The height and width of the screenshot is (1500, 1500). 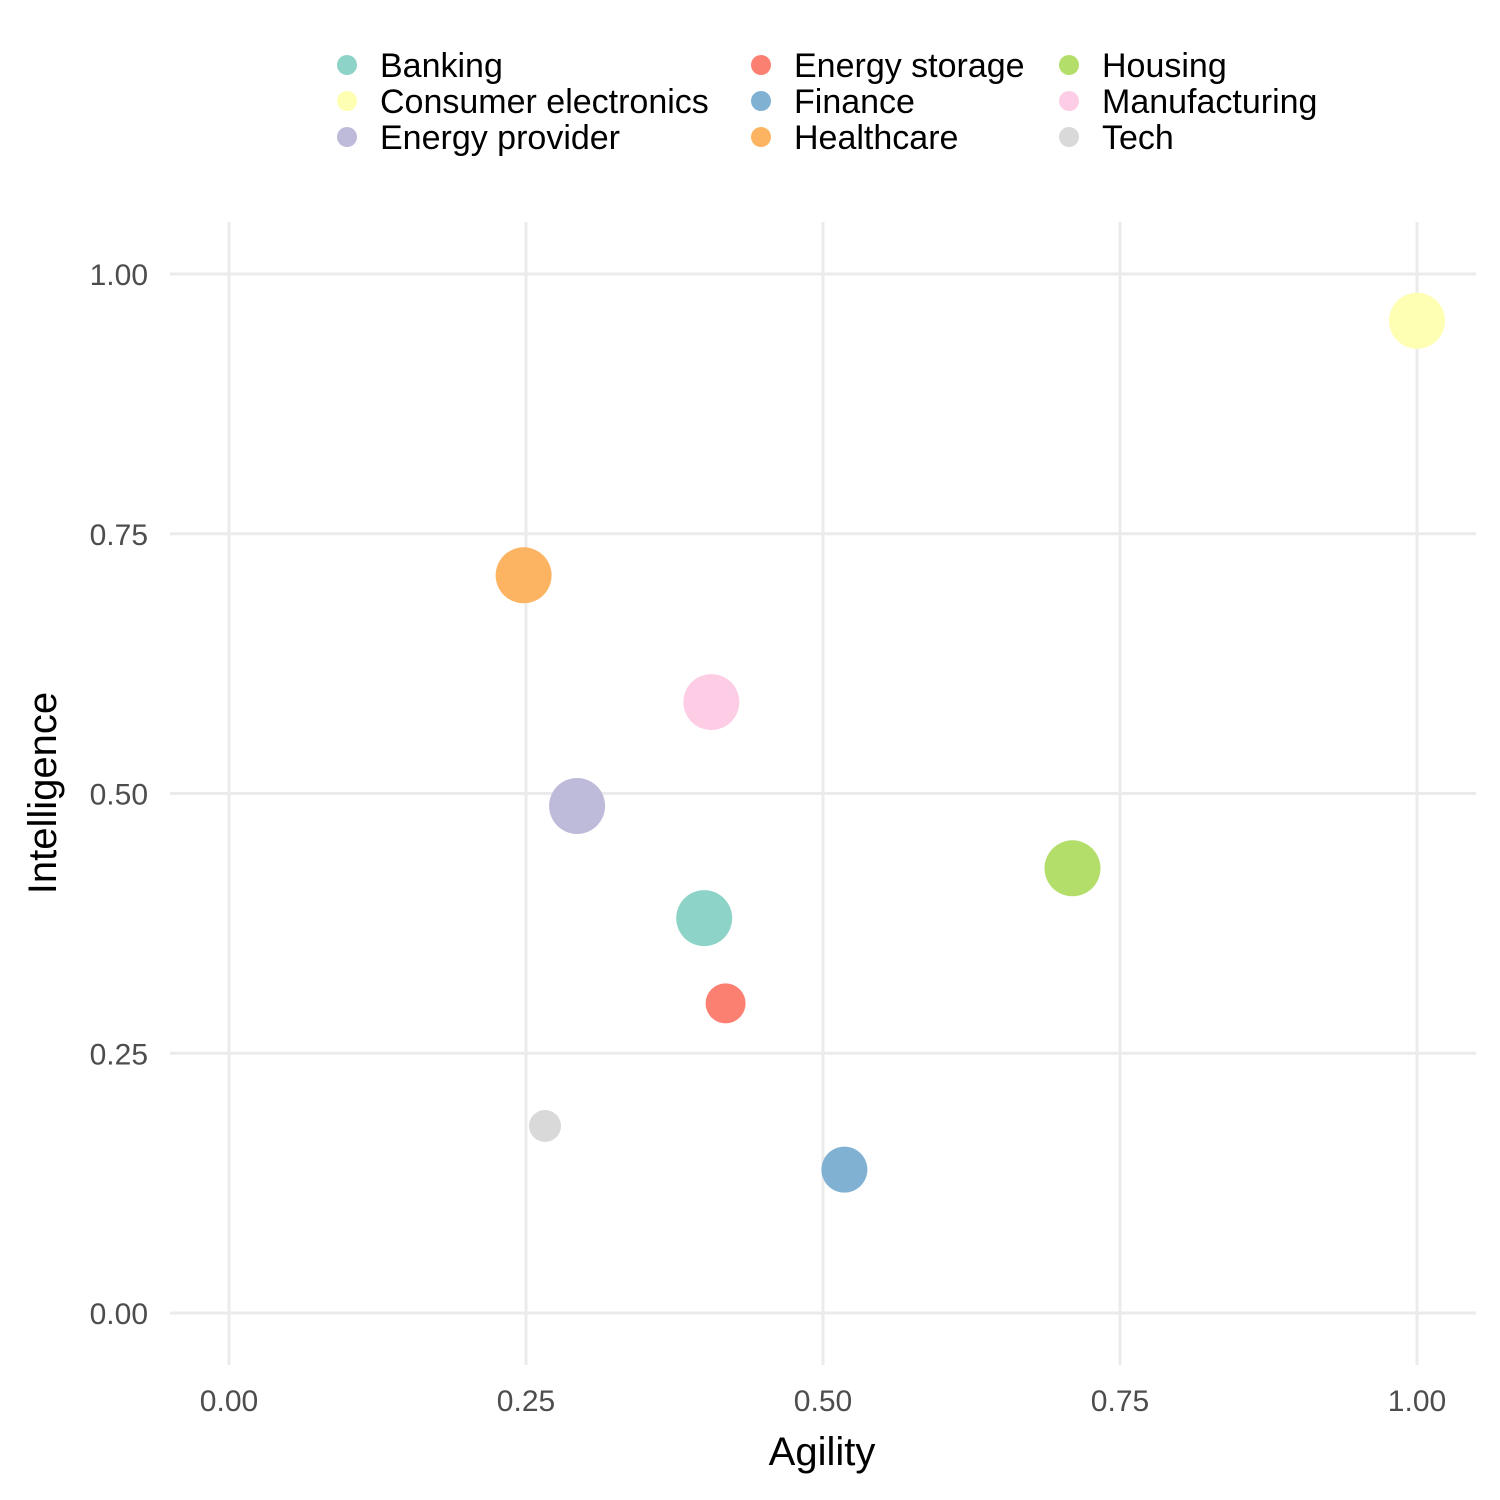 What do you see at coordinates (1072, 868) in the screenshot?
I see `data-point-housing` at bounding box center [1072, 868].